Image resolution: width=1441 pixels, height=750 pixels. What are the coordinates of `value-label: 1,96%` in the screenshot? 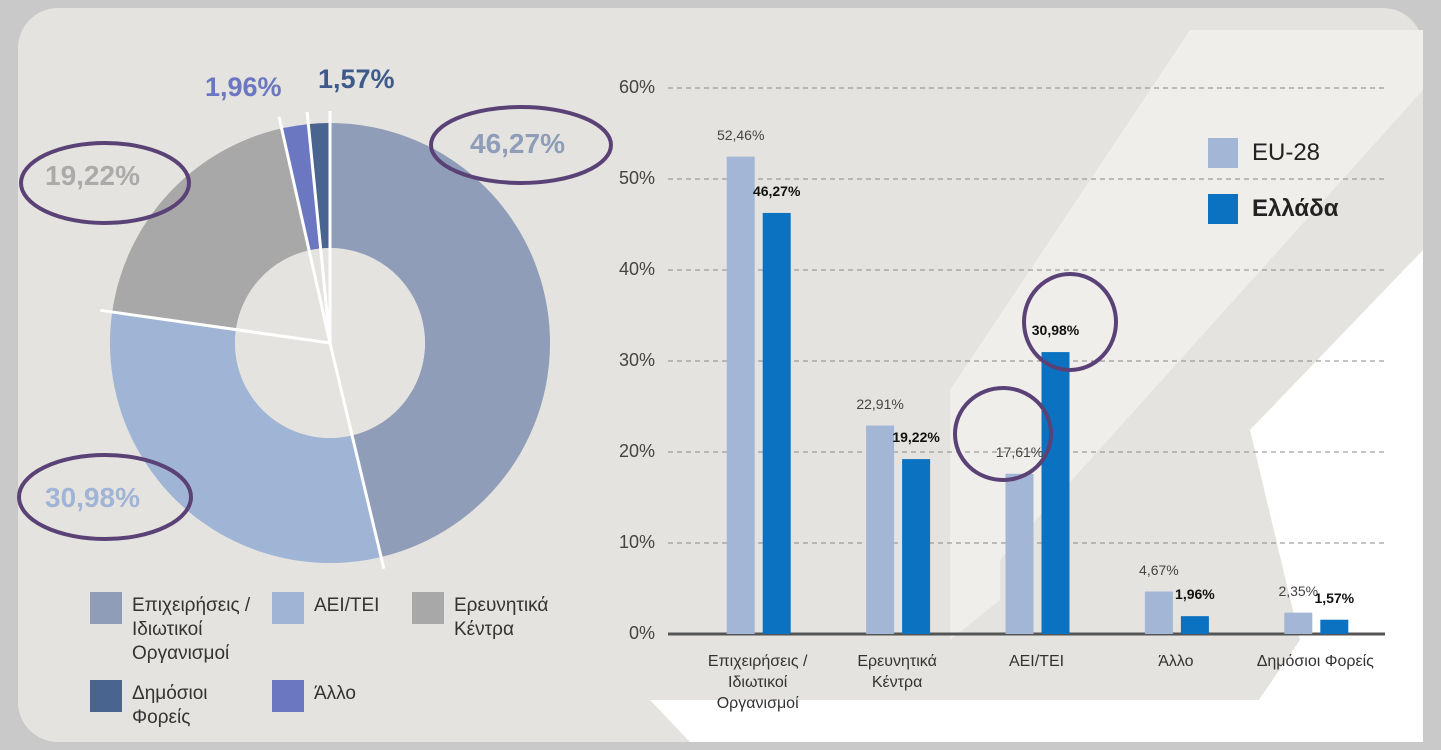 It's located at (1195, 594).